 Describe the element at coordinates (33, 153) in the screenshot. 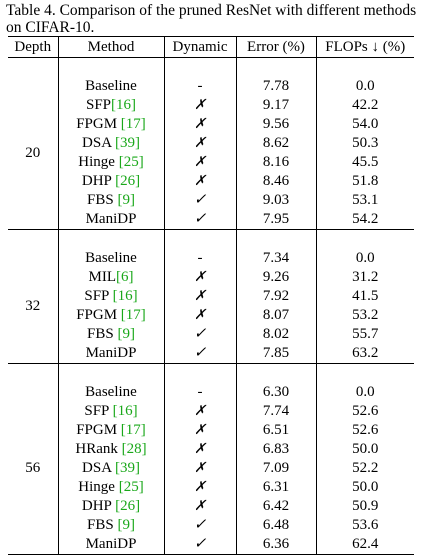

I see `depth-cell: 20` at that location.